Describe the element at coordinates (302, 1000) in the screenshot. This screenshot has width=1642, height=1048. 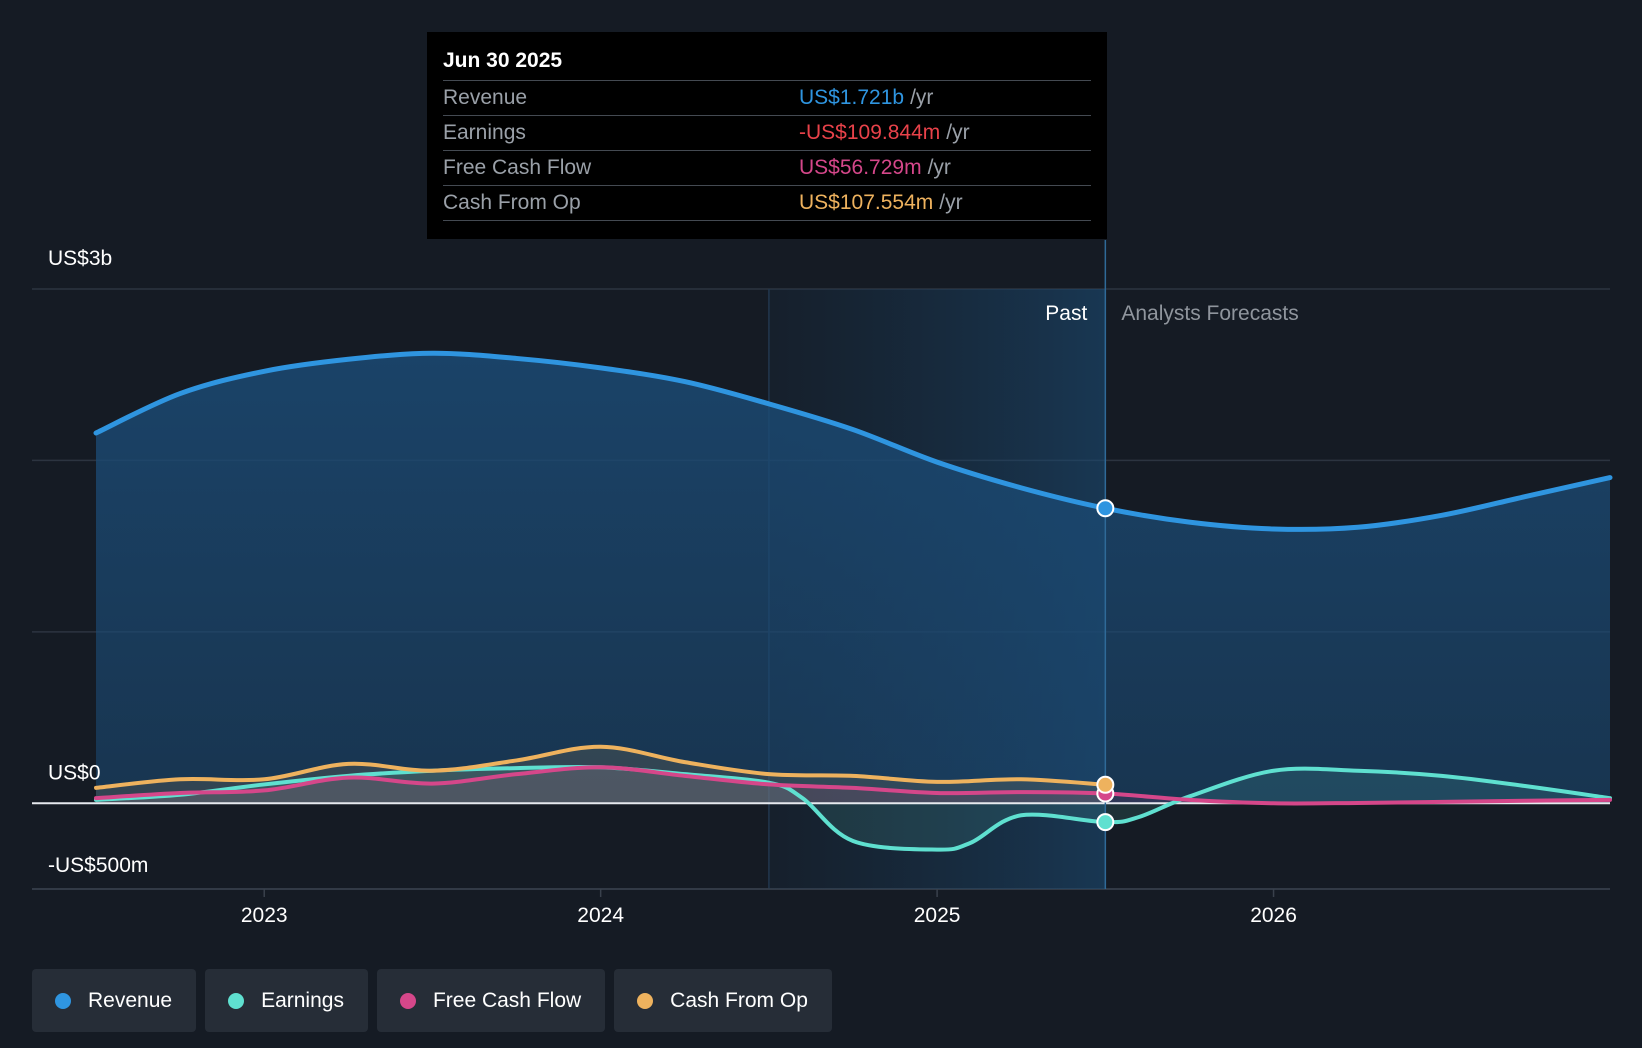
I see `legend-label: Earnings` at that location.